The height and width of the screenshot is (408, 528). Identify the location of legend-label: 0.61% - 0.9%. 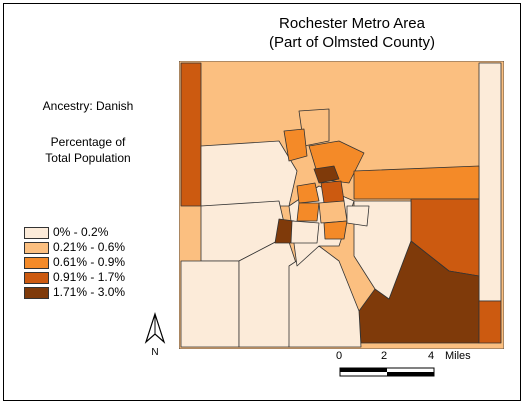
(89, 262).